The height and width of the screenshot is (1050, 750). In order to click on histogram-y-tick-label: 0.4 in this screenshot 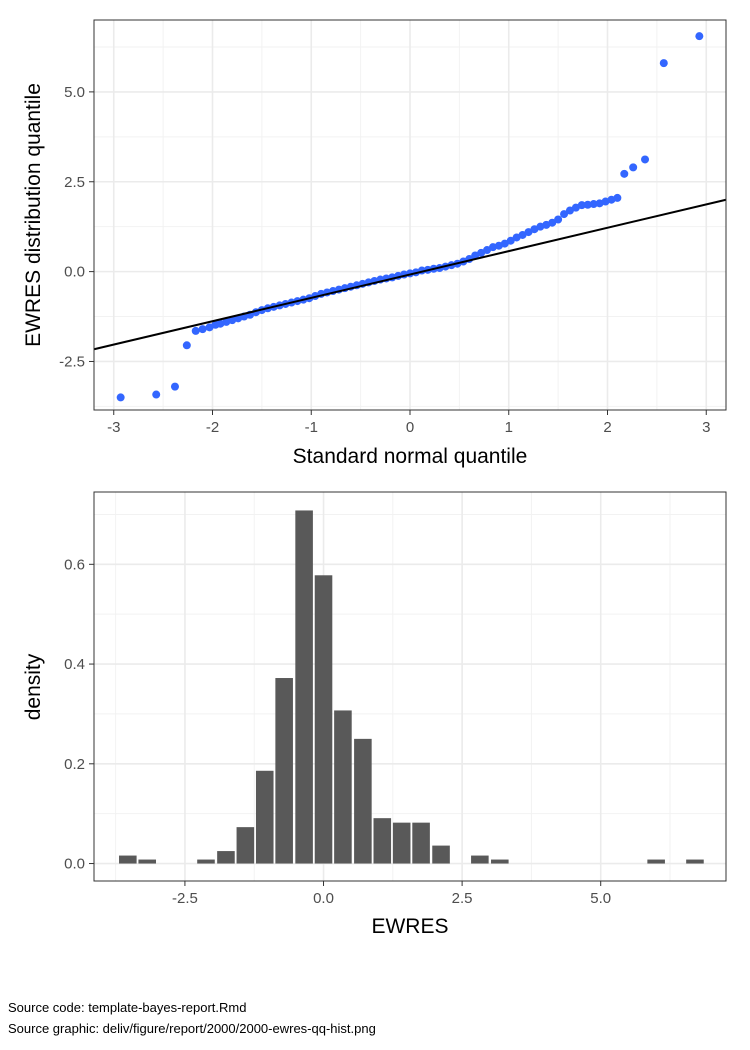, I will do `click(74, 664)`.